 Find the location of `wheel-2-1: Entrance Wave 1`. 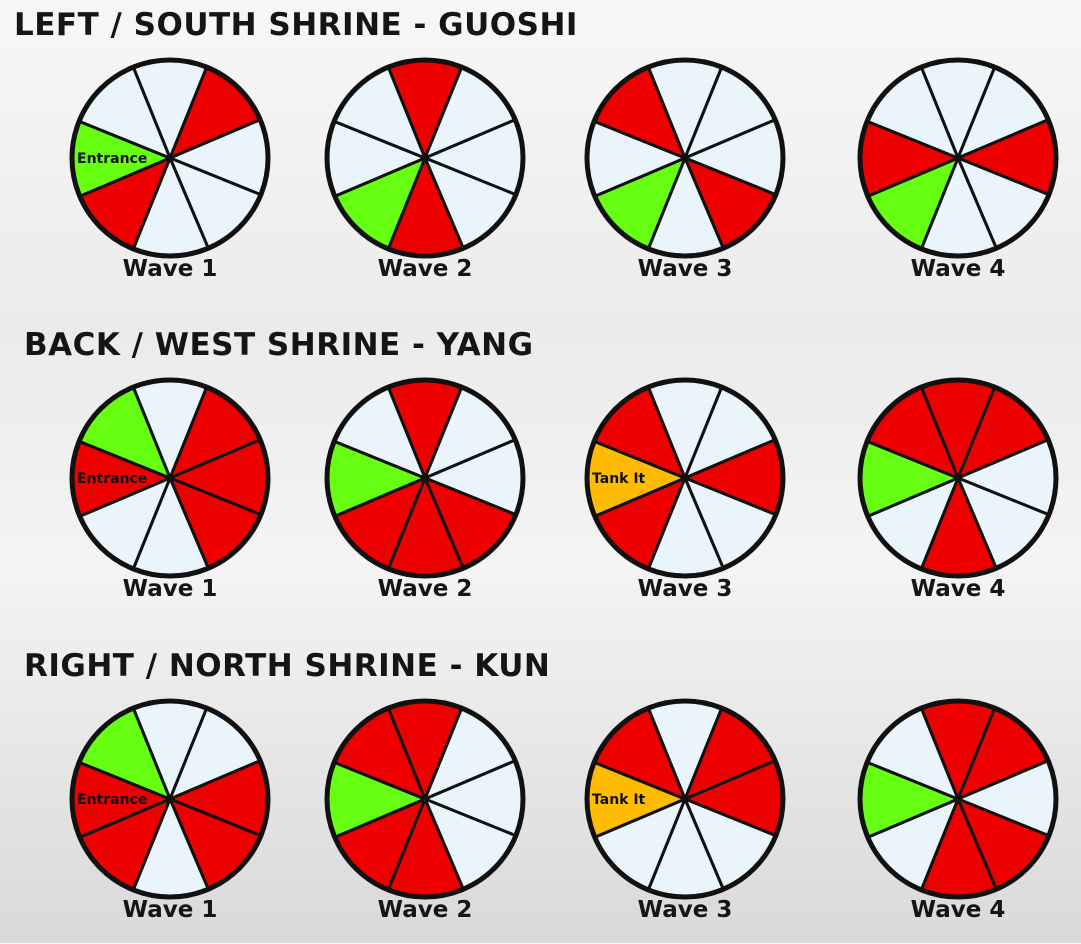

wheel-2-1: Entrance Wave 1 is located at coordinates (170, 498).